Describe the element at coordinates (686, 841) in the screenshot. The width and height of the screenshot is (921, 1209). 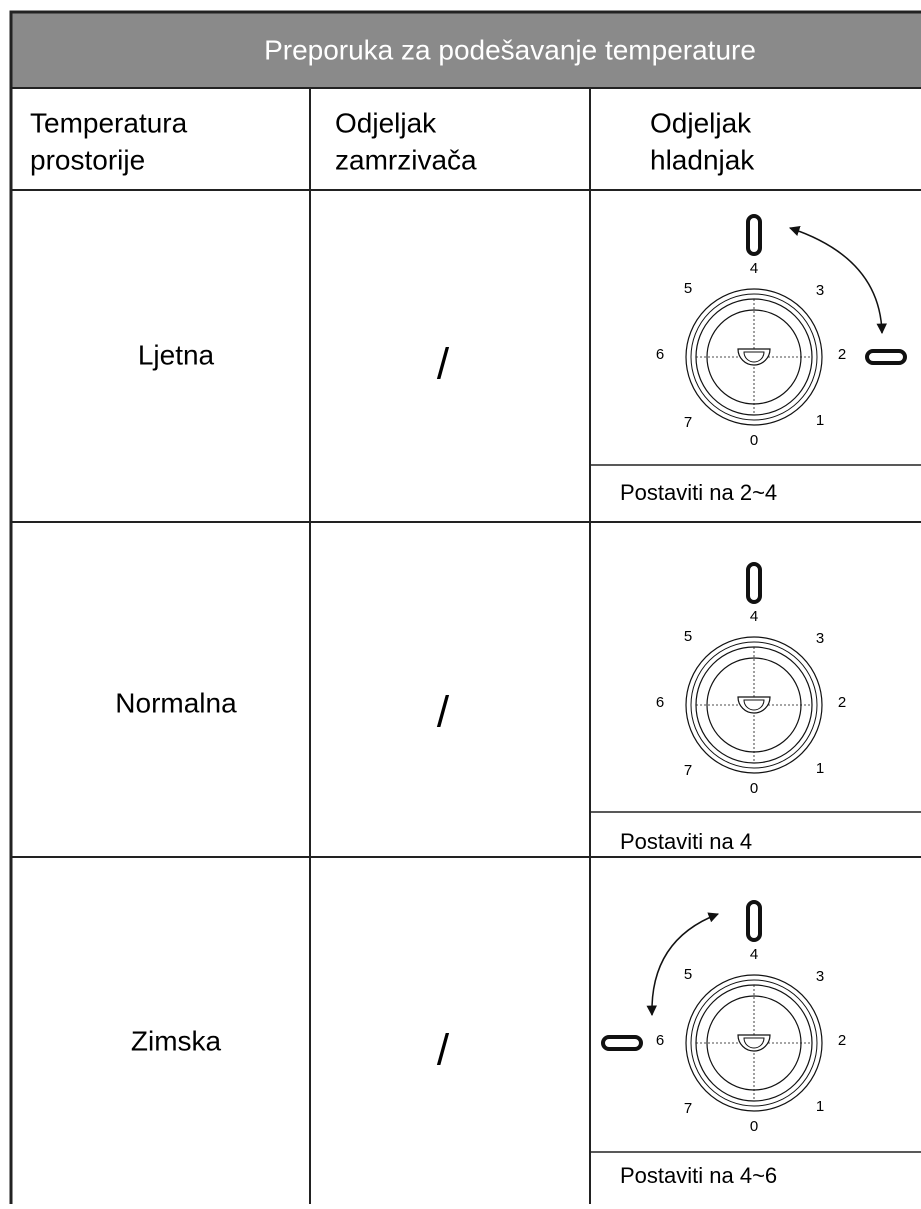
I see `setting: Postaviti na 4` at that location.